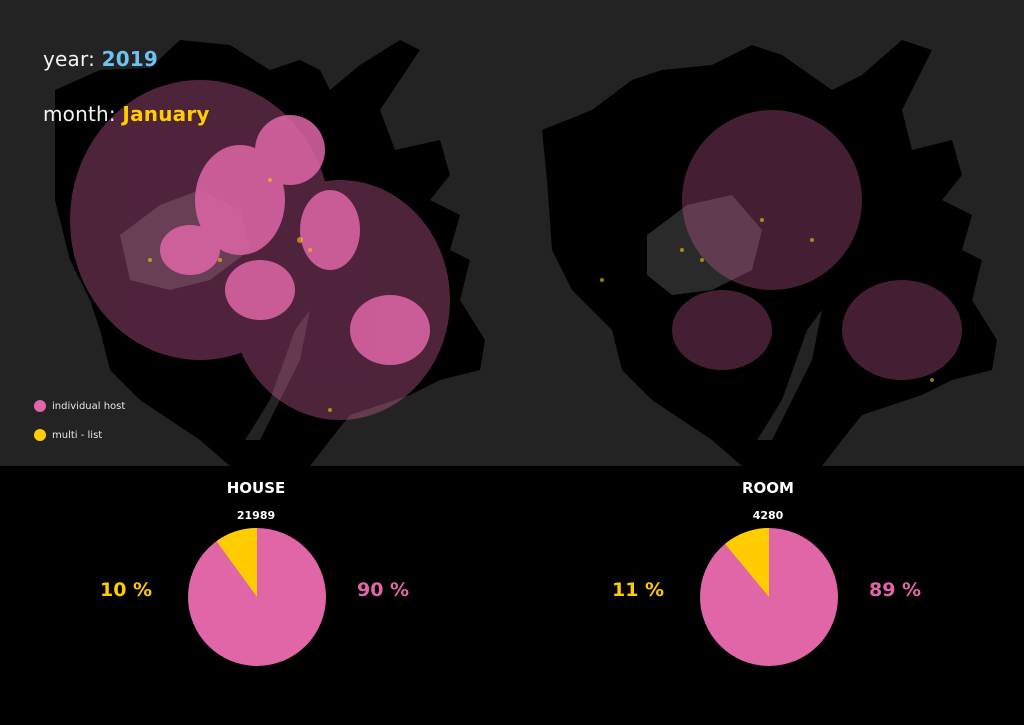 The width and height of the screenshot is (1024, 725). Describe the element at coordinates (83, 114) in the screenshot. I see `month-label: month:` at that location.